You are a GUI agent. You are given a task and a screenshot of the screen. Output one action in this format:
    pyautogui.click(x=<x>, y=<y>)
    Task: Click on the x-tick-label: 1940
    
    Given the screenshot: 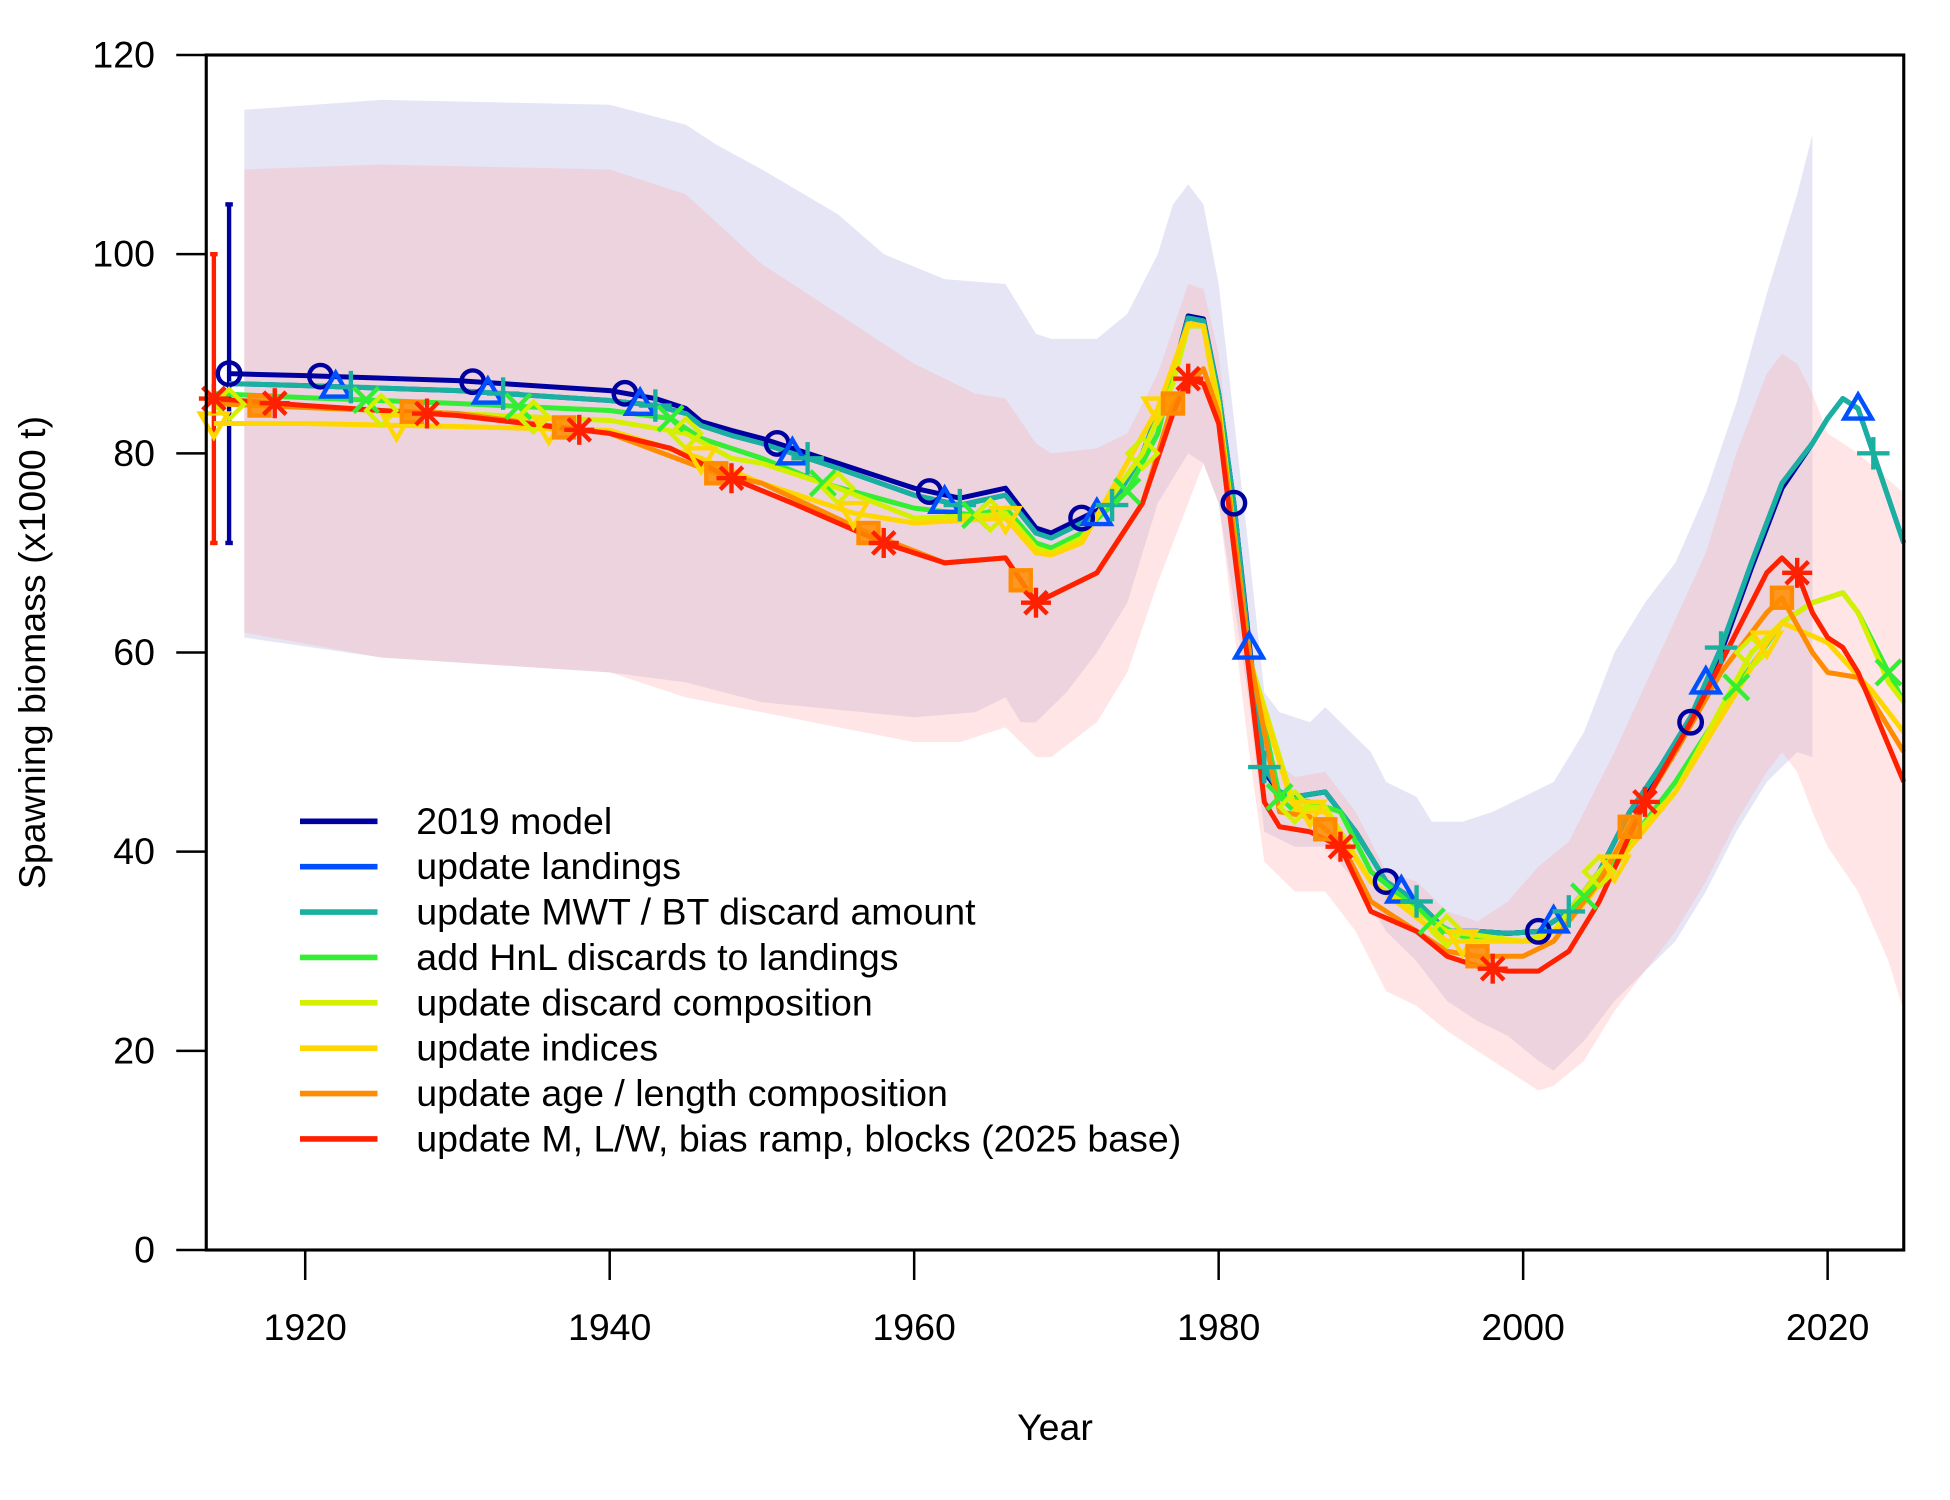 What is the action you would take?
    pyautogui.click(x=609, y=1327)
    